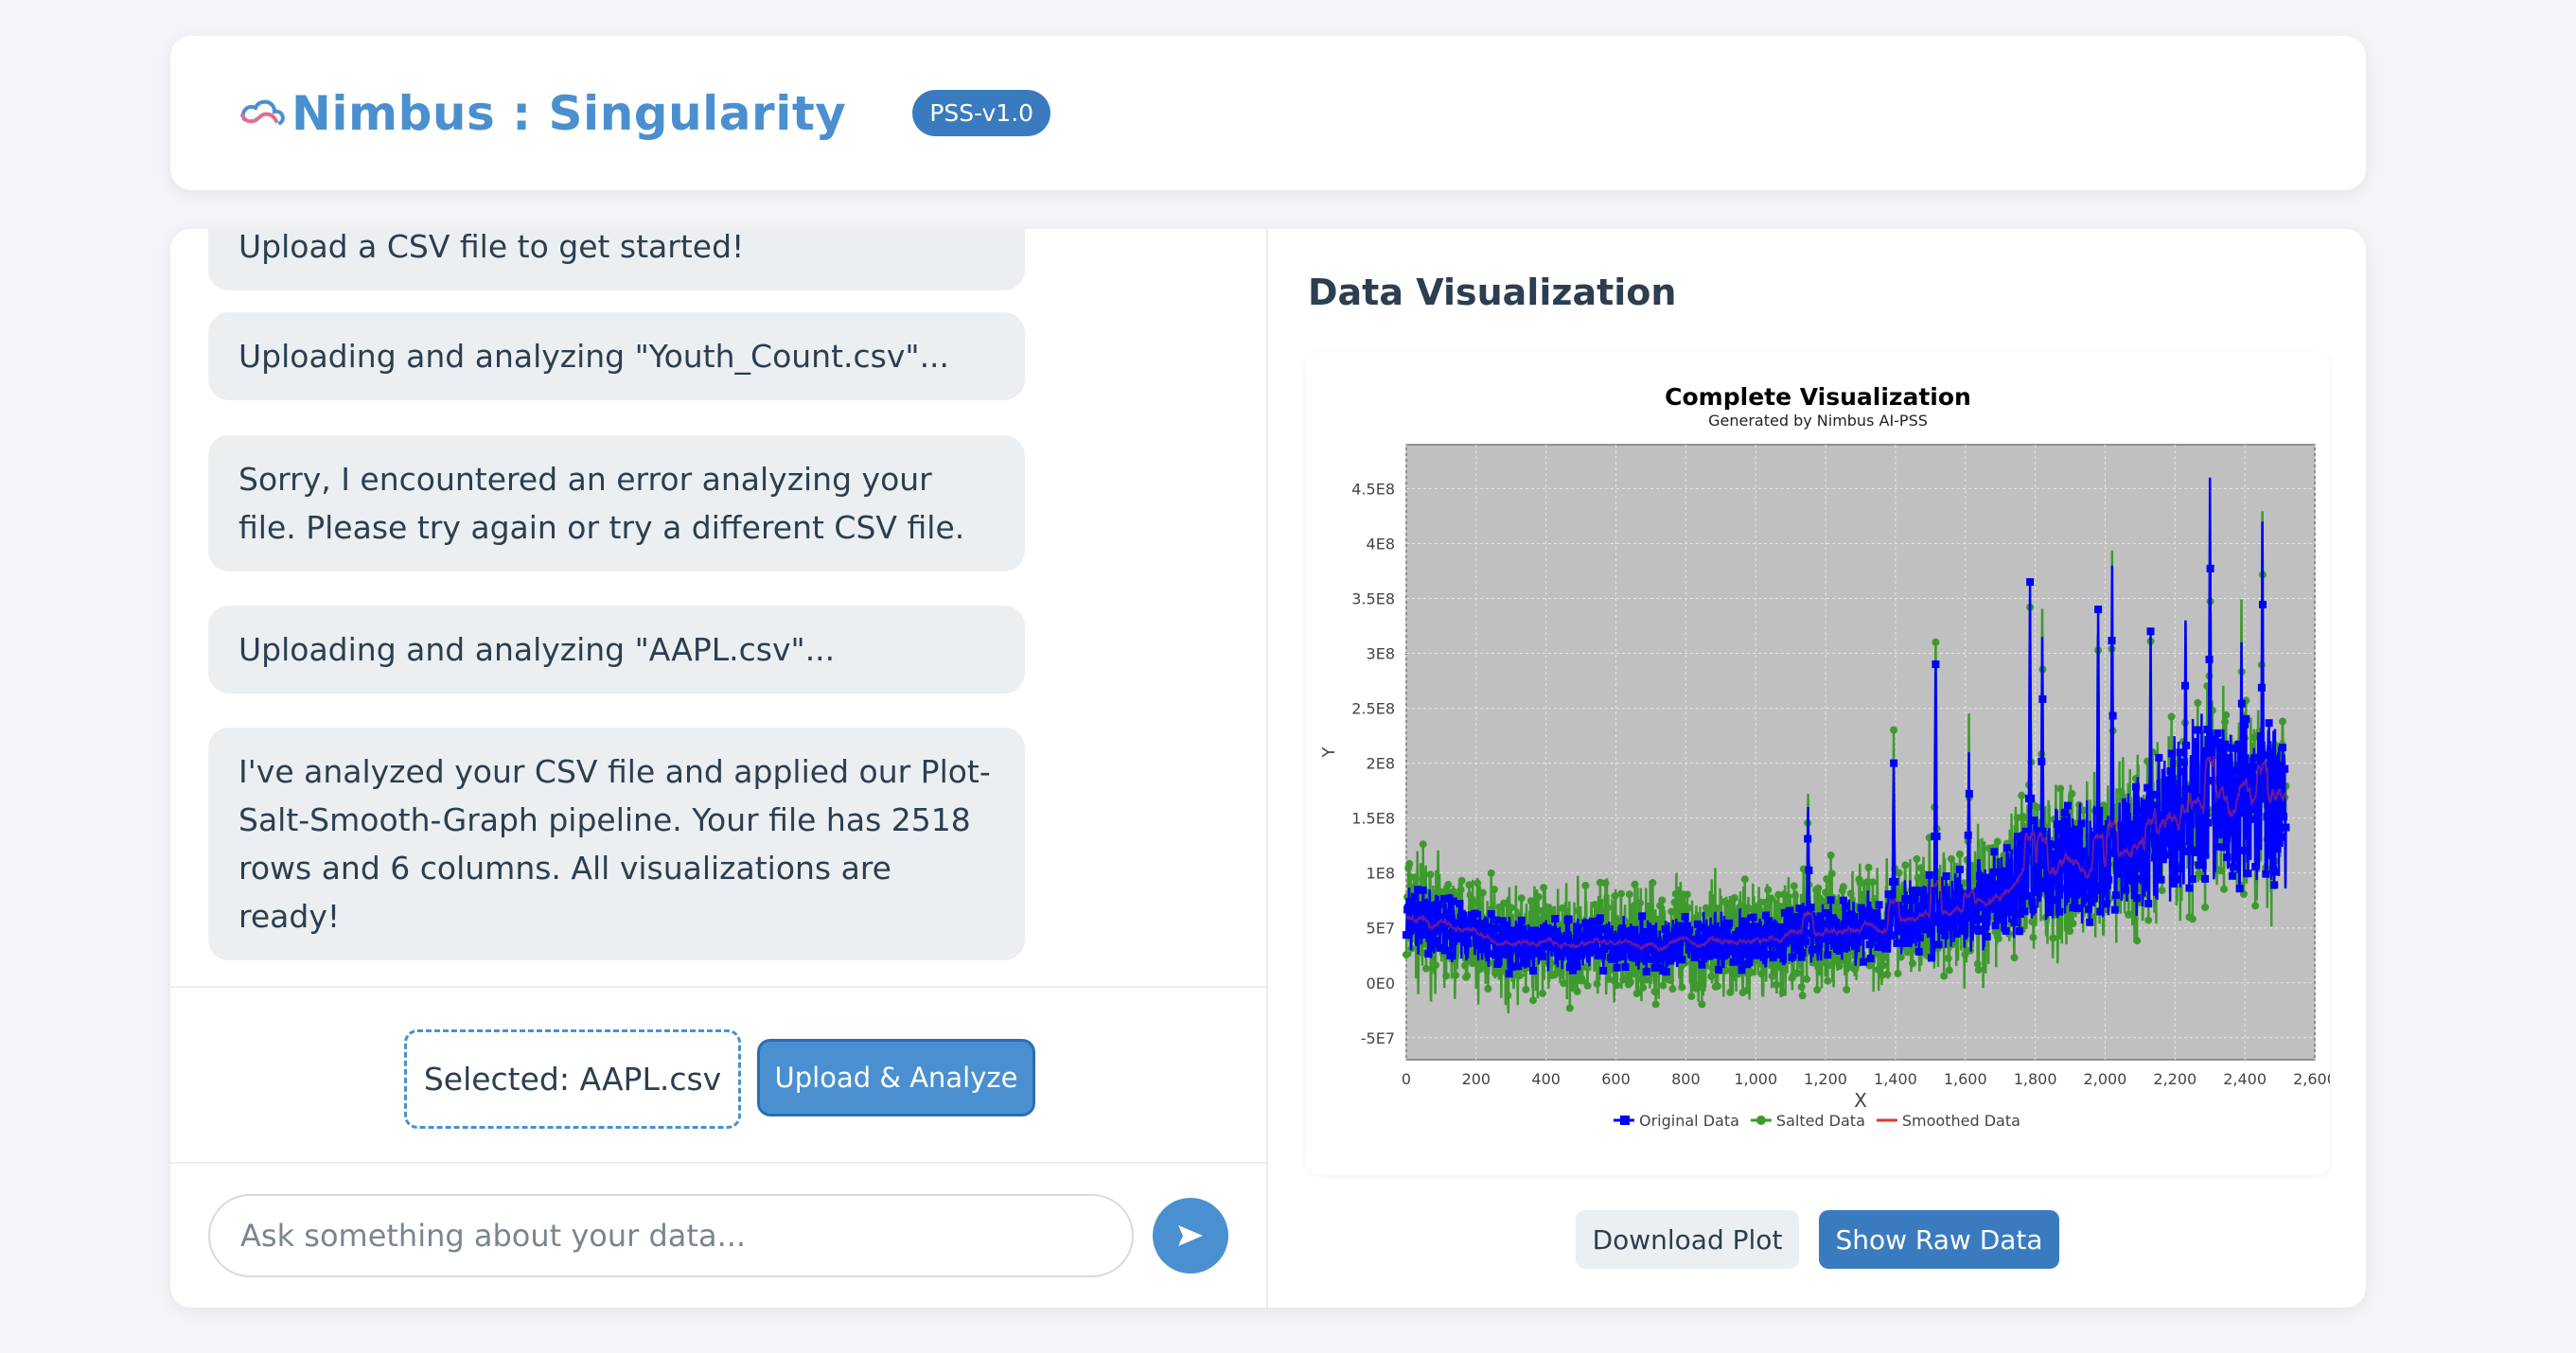  What do you see at coordinates (1381, 874) in the screenshot?
I see `y-tick-label: 1E8` at bounding box center [1381, 874].